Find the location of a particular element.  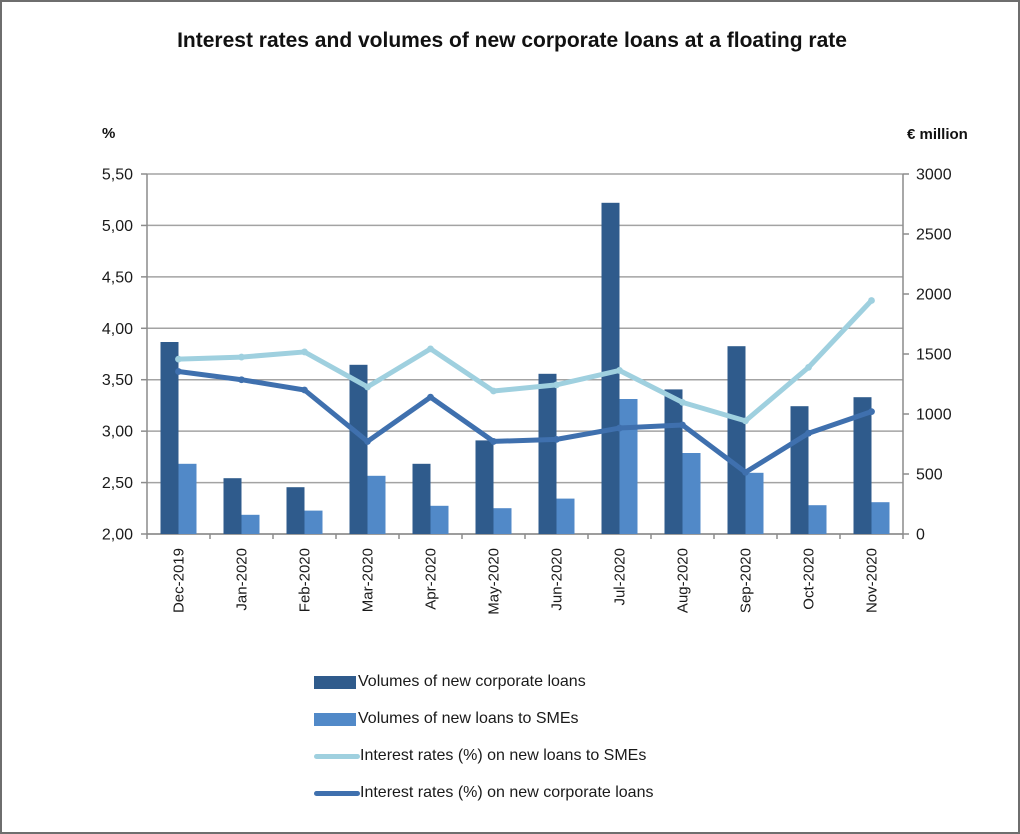

right-axis-unit-label: € million is located at coordinates (937, 134).